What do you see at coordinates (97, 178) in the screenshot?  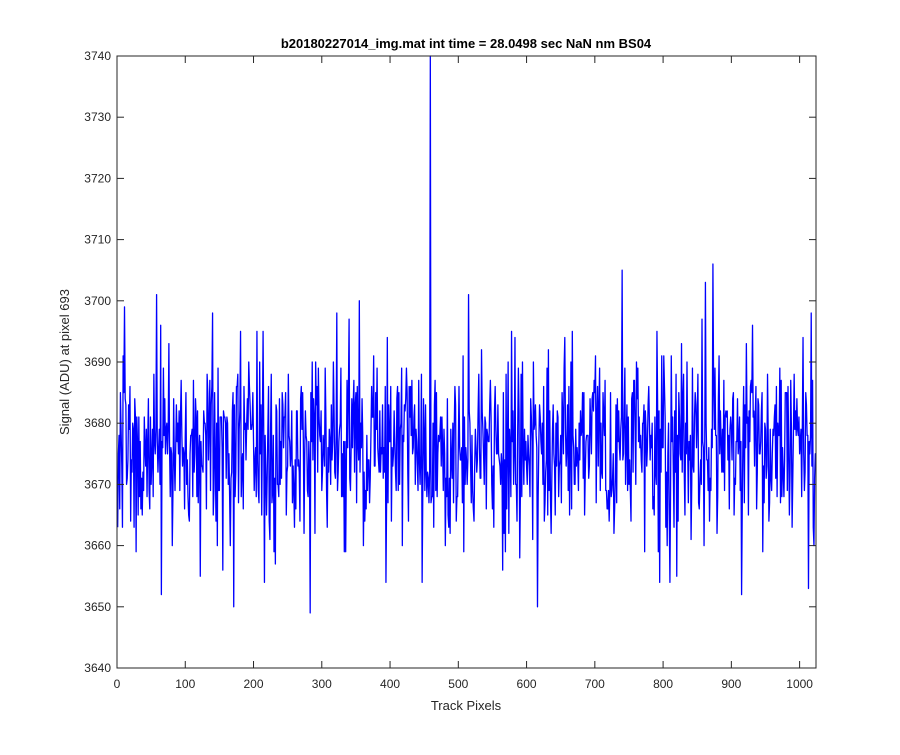 I see `y-tick-label: 3720` at bounding box center [97, 178].